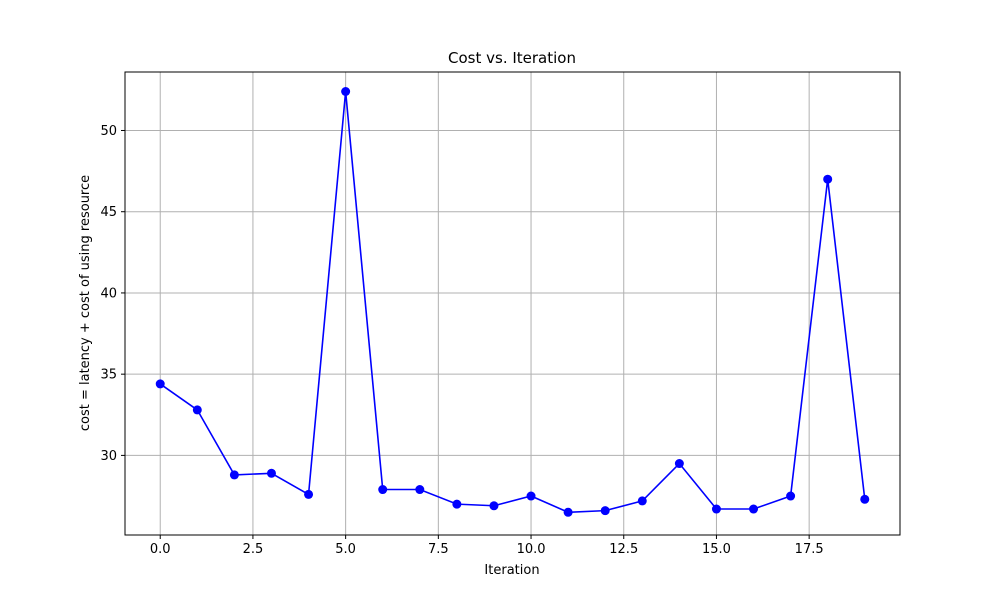  I want to click on x-tick-label: 0.0, so click(160, 549).